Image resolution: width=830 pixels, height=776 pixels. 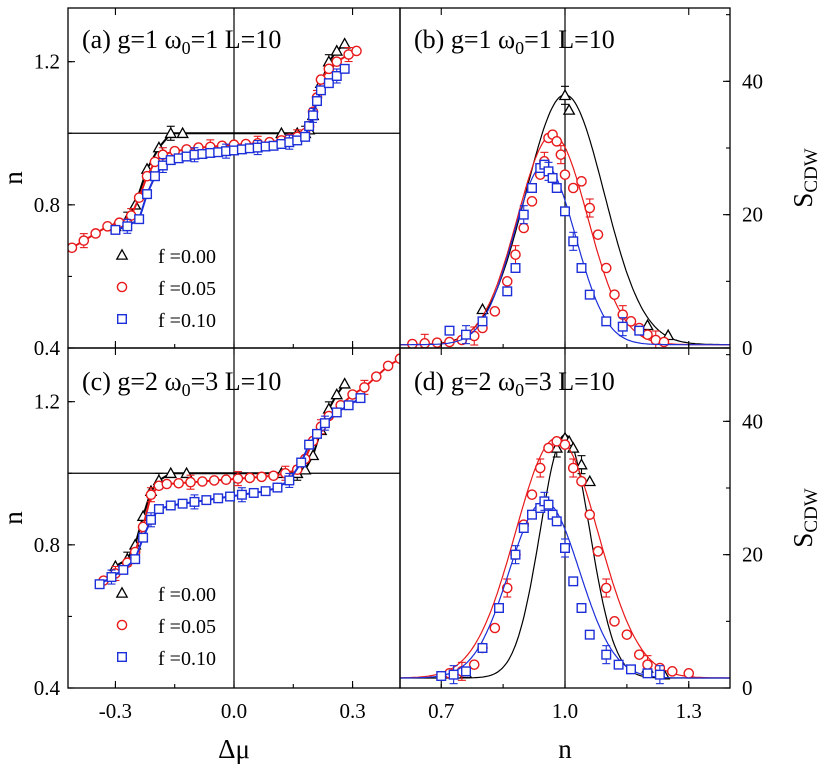 What do you see at coordinates (132, 381) in the screenshot?
I see `panel-title-main: (c) g=2 ω` at bounding box center [132, 381].